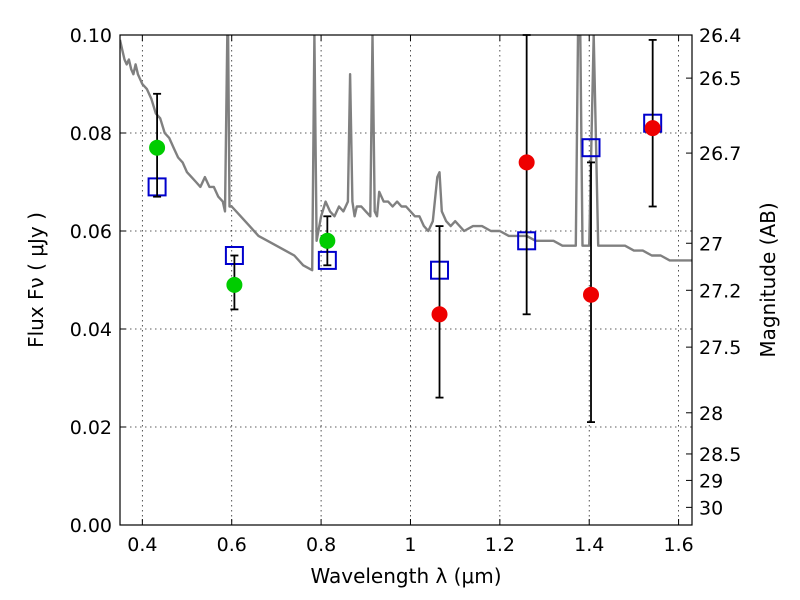  I want to click on model-photometry-square, so click(591, 148).